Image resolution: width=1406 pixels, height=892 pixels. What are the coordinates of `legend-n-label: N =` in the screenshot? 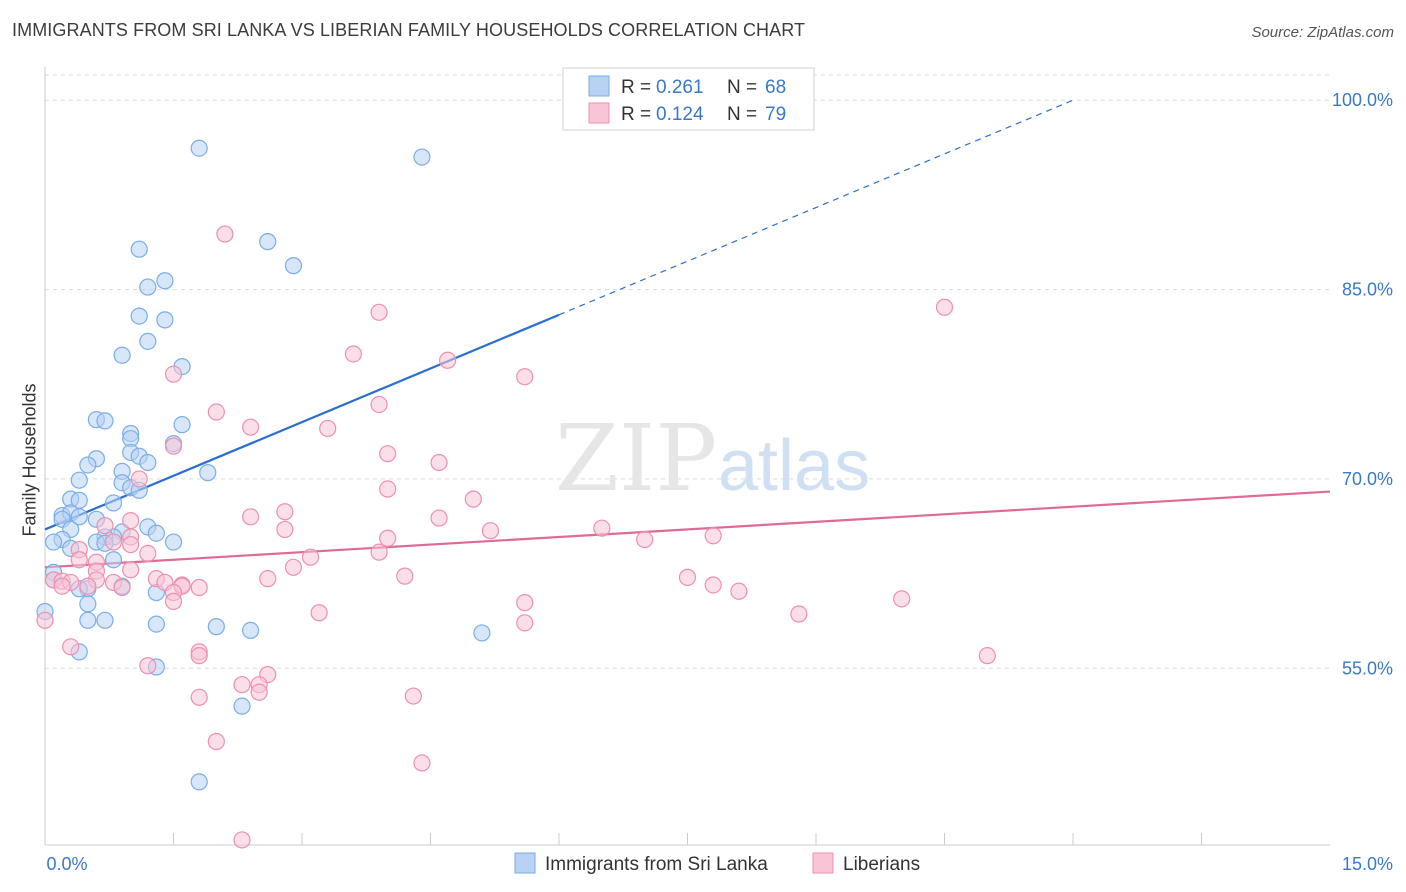 It's located at (742, 114).